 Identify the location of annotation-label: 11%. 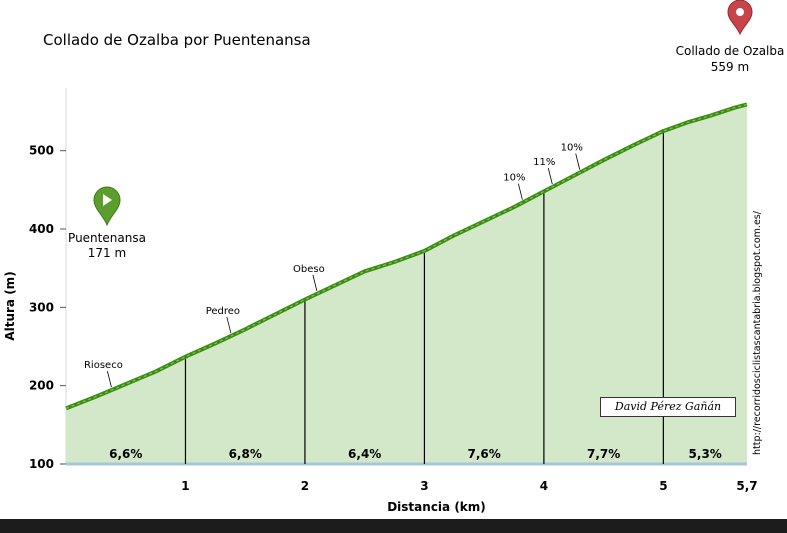
(544, 162).